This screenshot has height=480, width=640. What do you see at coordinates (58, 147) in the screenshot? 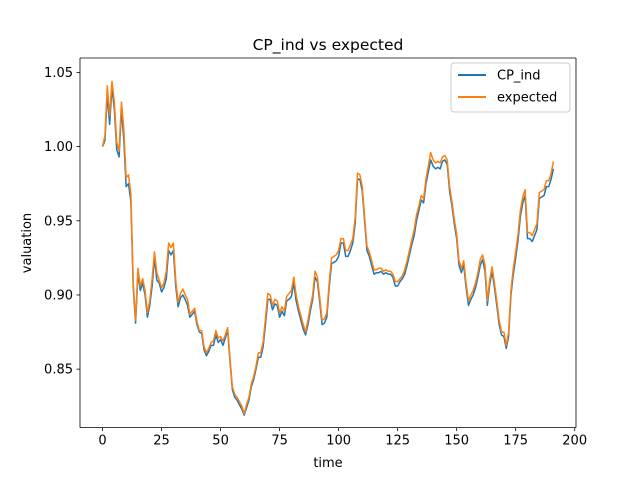
I see `y-tick-label: 1.00` at bounding box center [58, 147].